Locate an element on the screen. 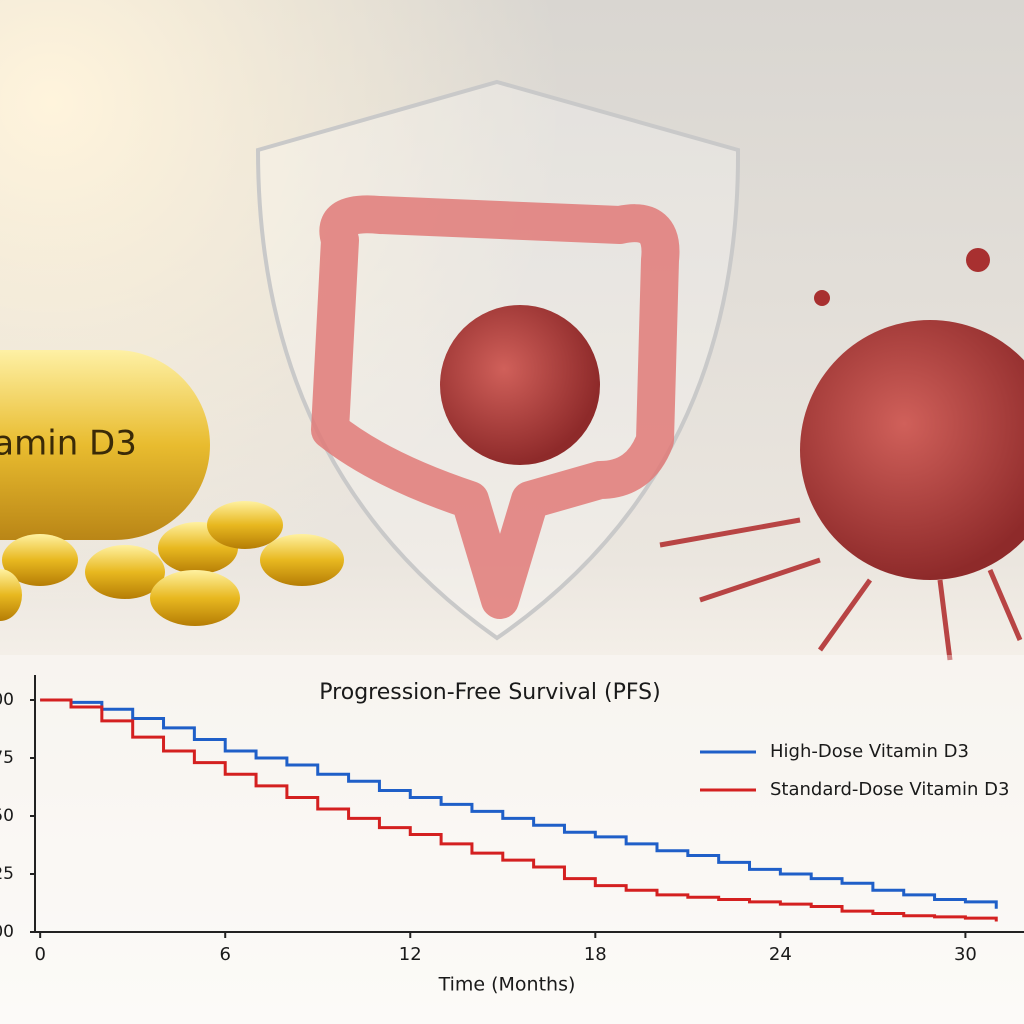 The image size is (1024, 1024). legend-label: Standard-Dose Vitamin D3 is located at coordinates (889, 789).